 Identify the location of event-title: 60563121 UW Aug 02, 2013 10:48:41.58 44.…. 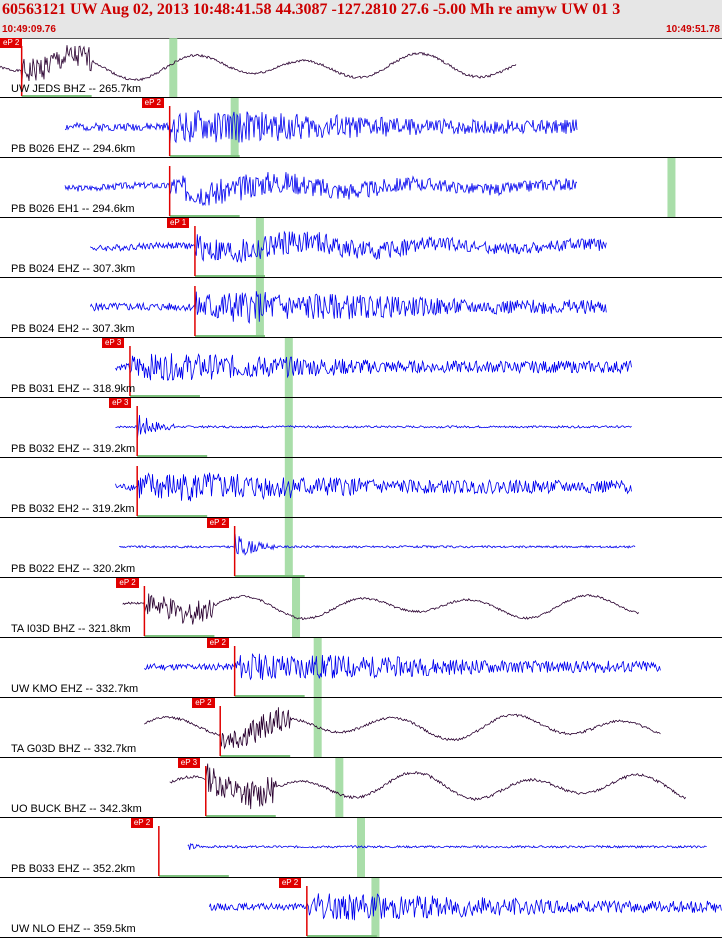
(311, 9).